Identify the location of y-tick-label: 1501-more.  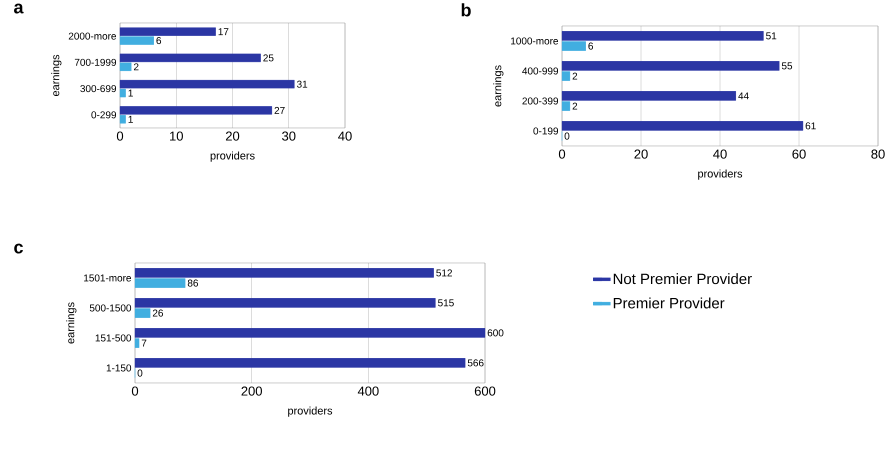
(108, 278).